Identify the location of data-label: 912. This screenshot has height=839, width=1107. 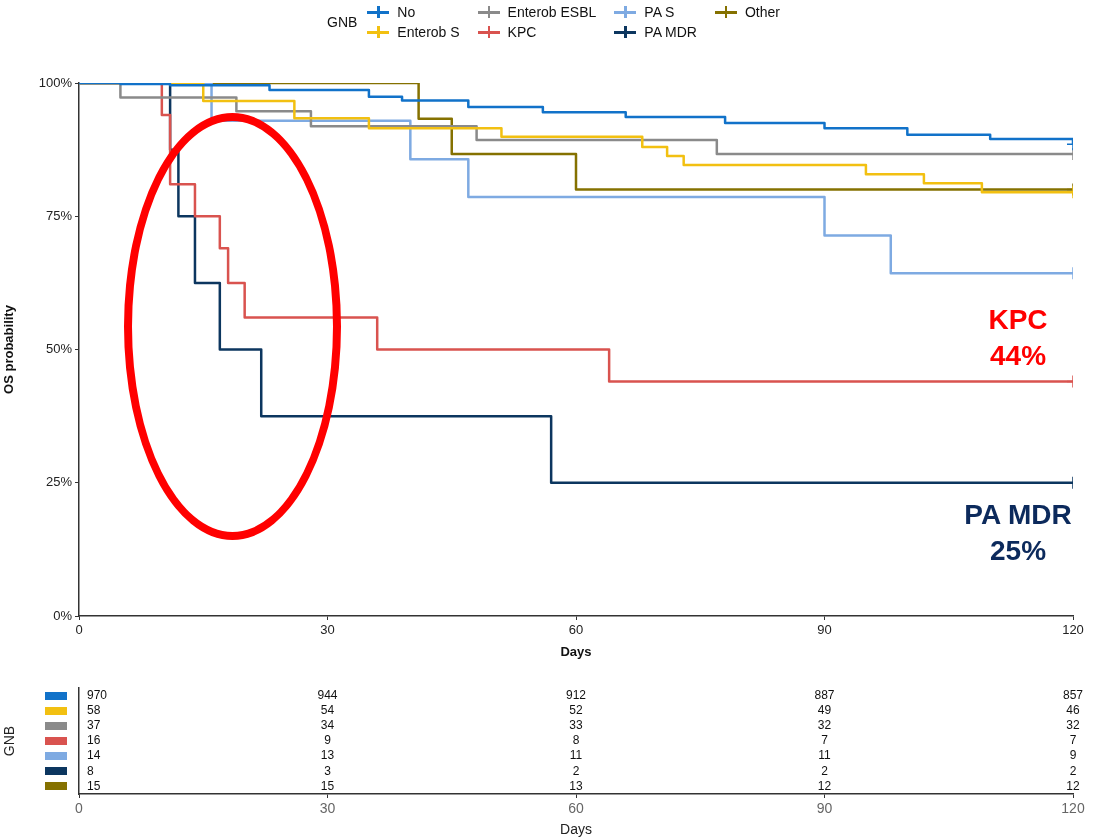
(576, 694).